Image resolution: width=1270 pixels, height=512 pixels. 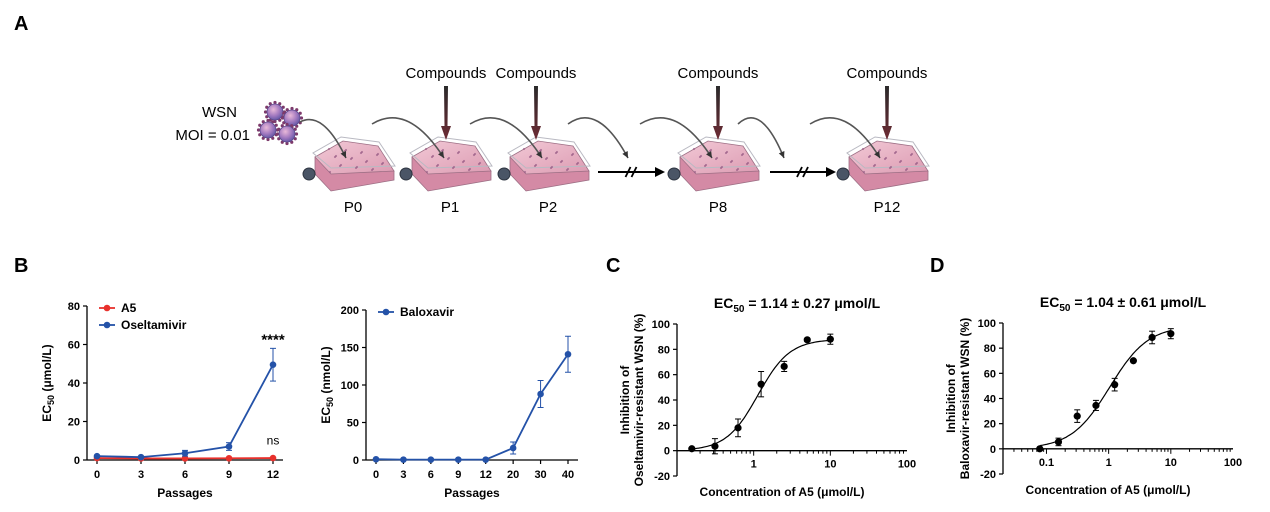 I want to click on x-axis-label: Passages, so click(x=185, y=493).